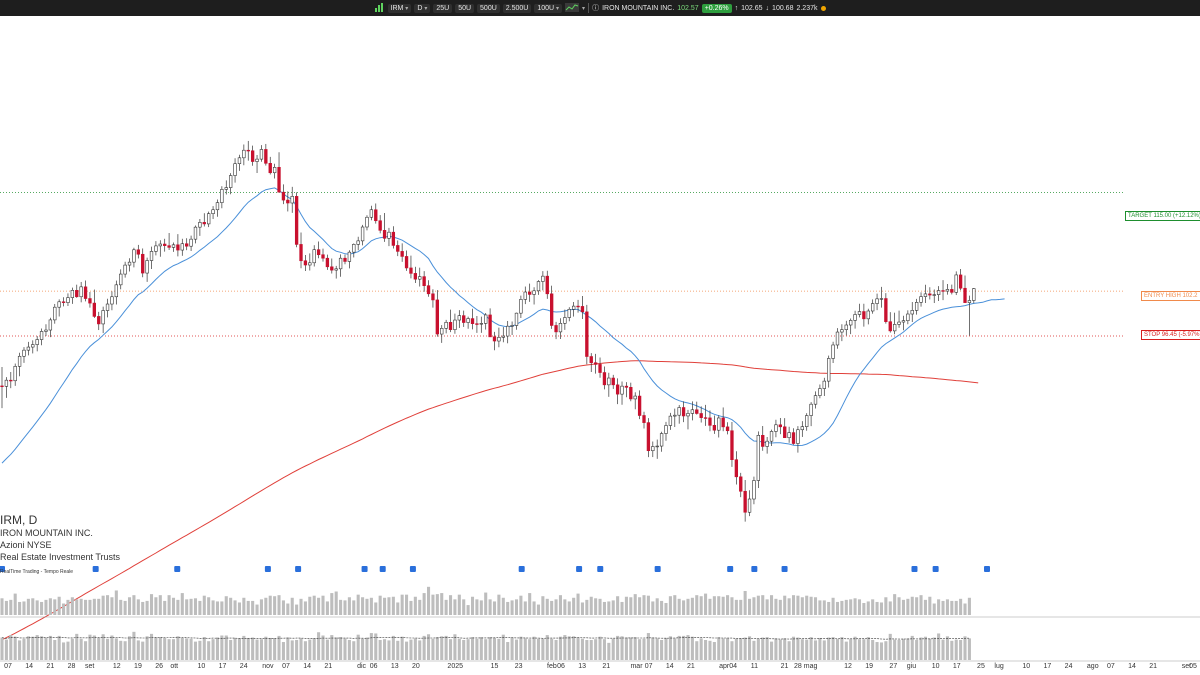 This screenshot has width=1200, height=675. What do you see at coordinates (488, 8) in the screenshot?
I see `period-500u-button: 500U` at bounding box center [488, 8].